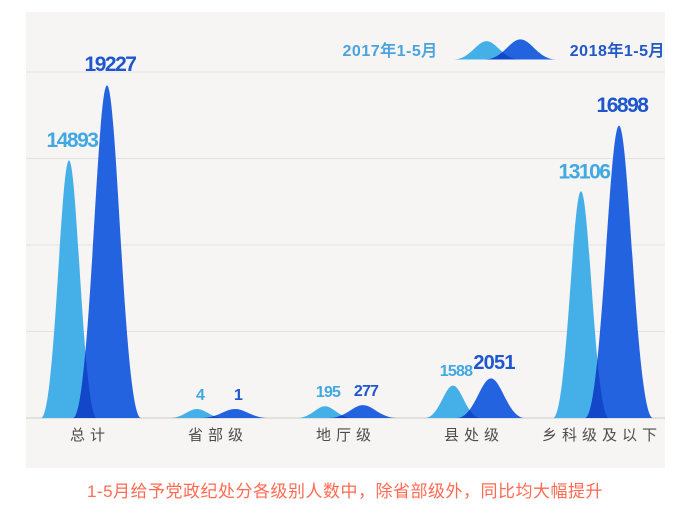 The width and height of the screenshot is (690, 518). I want to click on hump-2018-provincial-ministerial, so click(235, 413).